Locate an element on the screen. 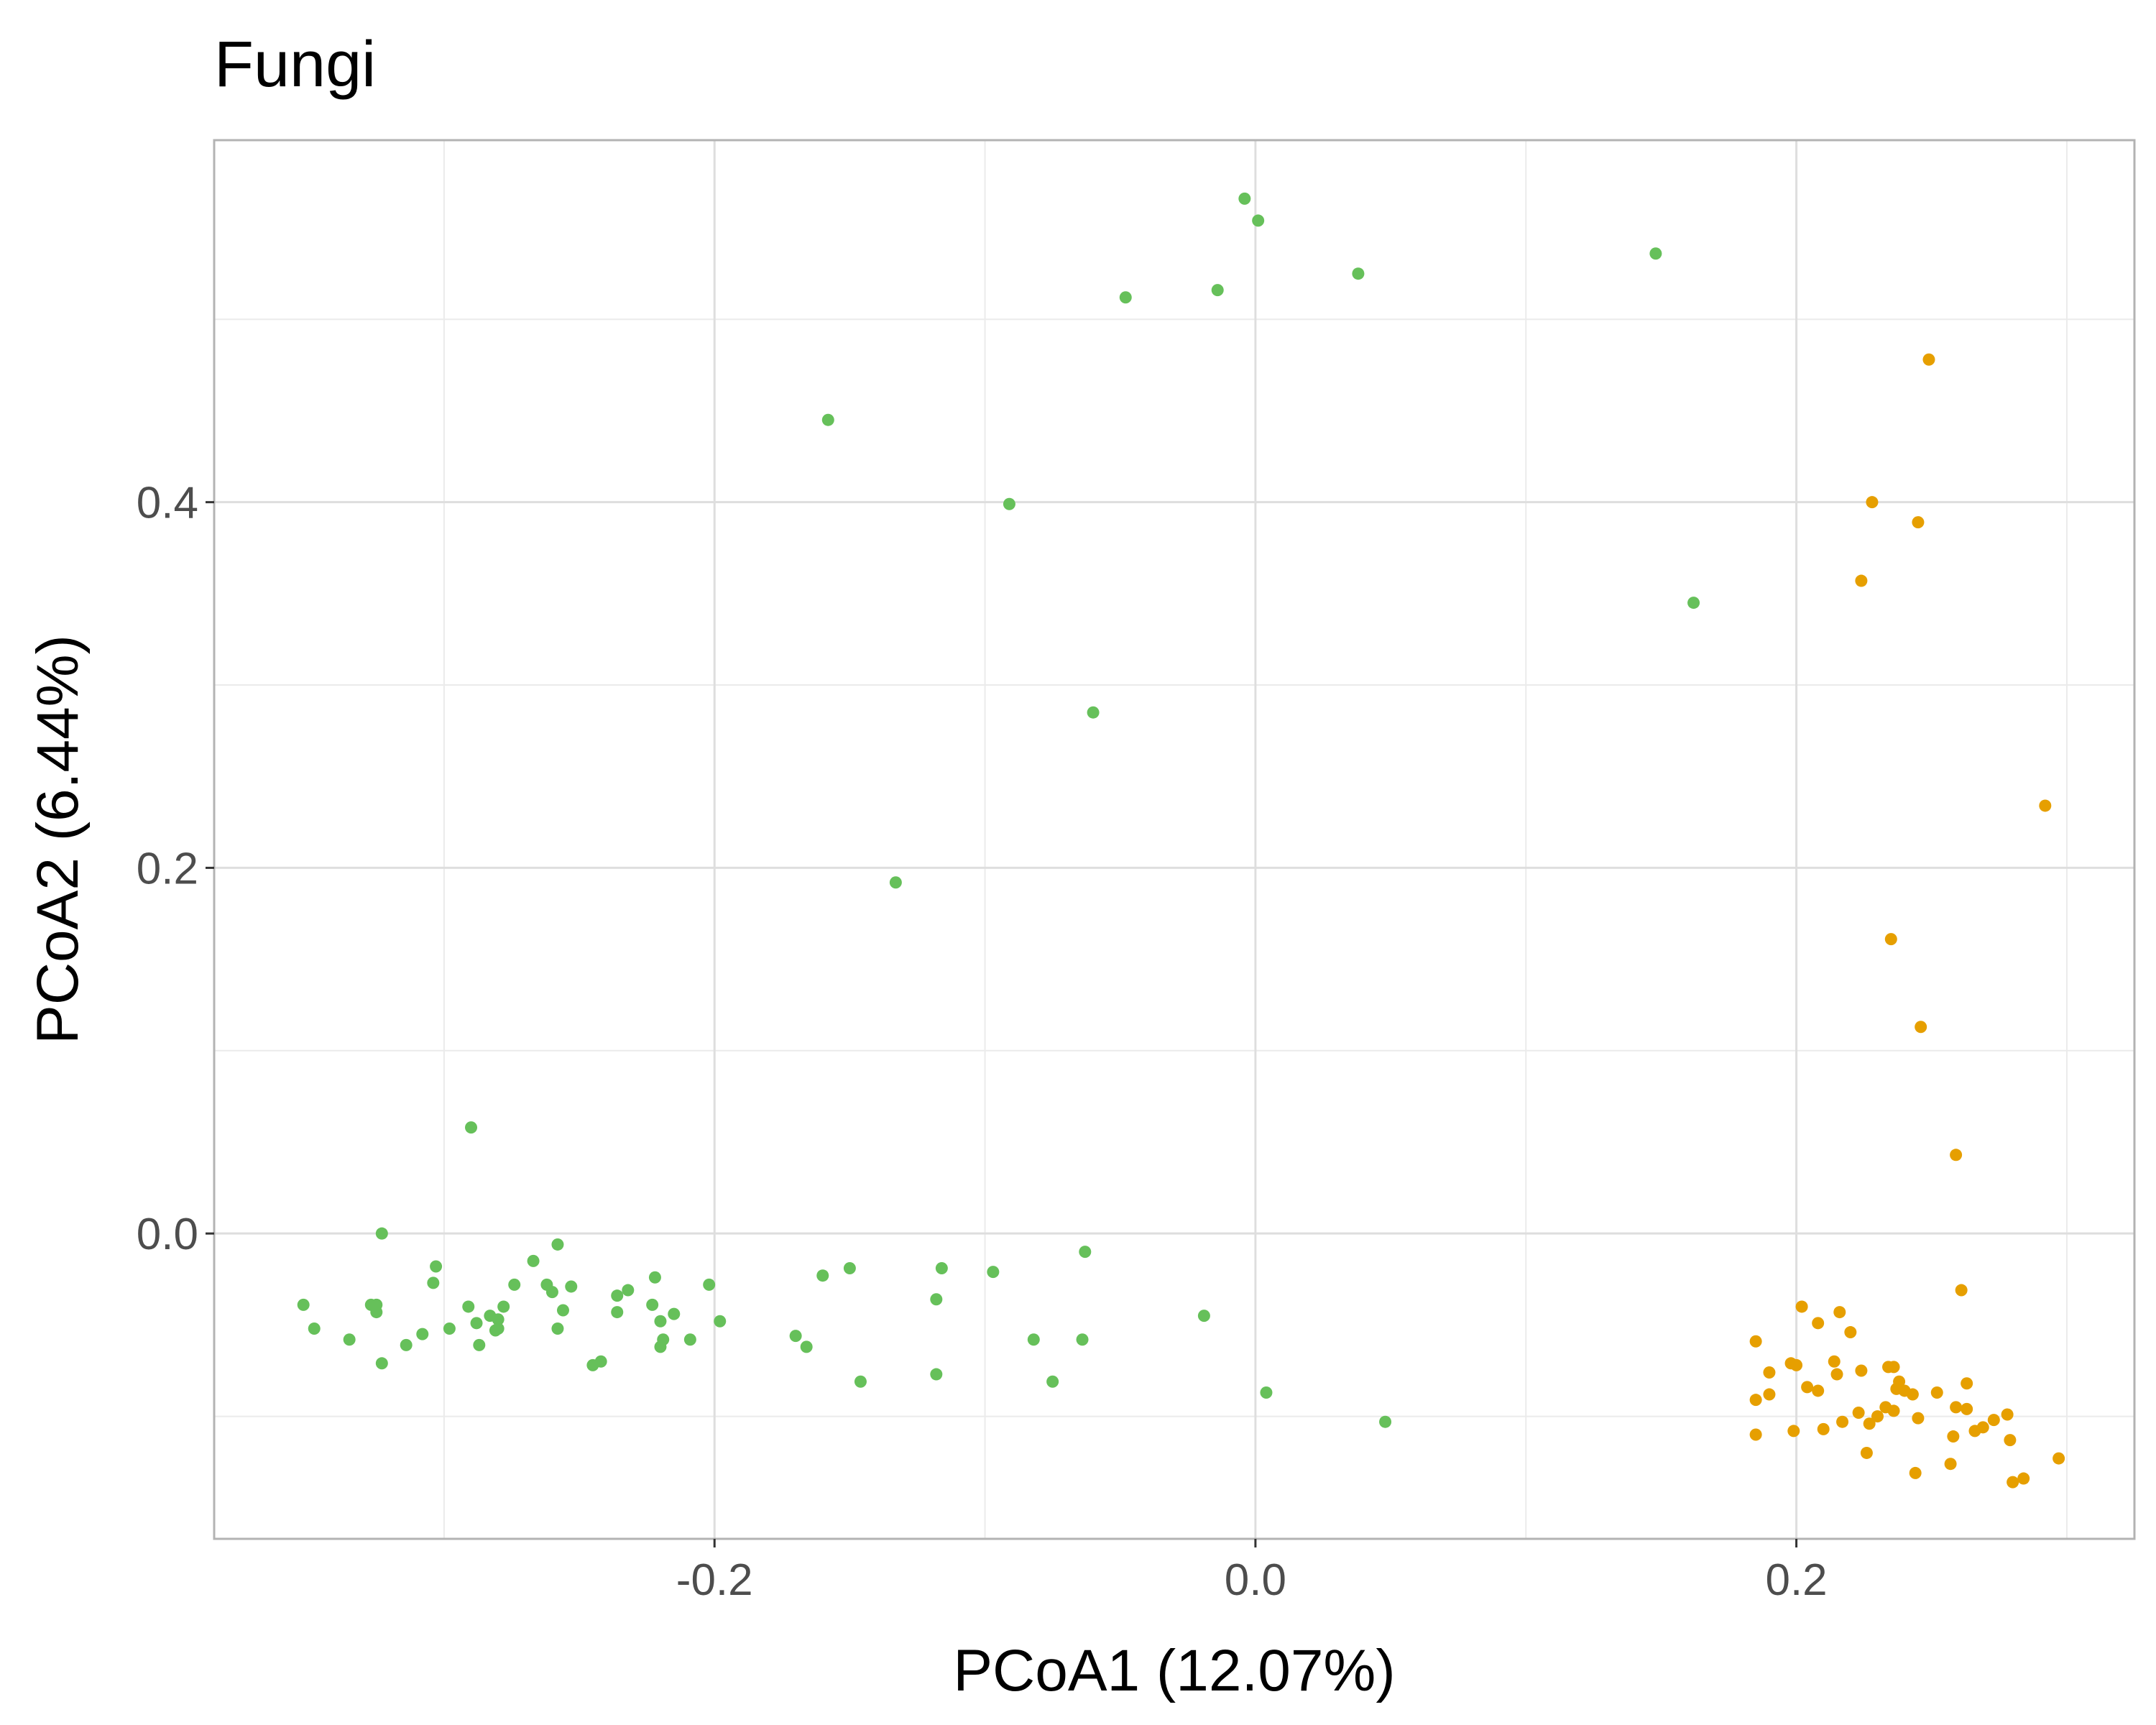 This screenshot has width=2156, height=1725. x-axis-title: PCoA1 (12.07%) is located at coordinates (1174, 1670).